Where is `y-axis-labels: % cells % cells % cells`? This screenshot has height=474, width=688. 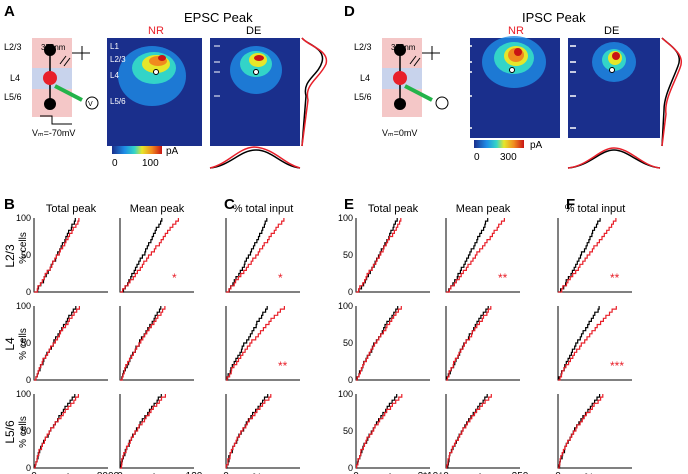 y-axis-labels: % cells % cells % cells is located at coordinates (23, 340).